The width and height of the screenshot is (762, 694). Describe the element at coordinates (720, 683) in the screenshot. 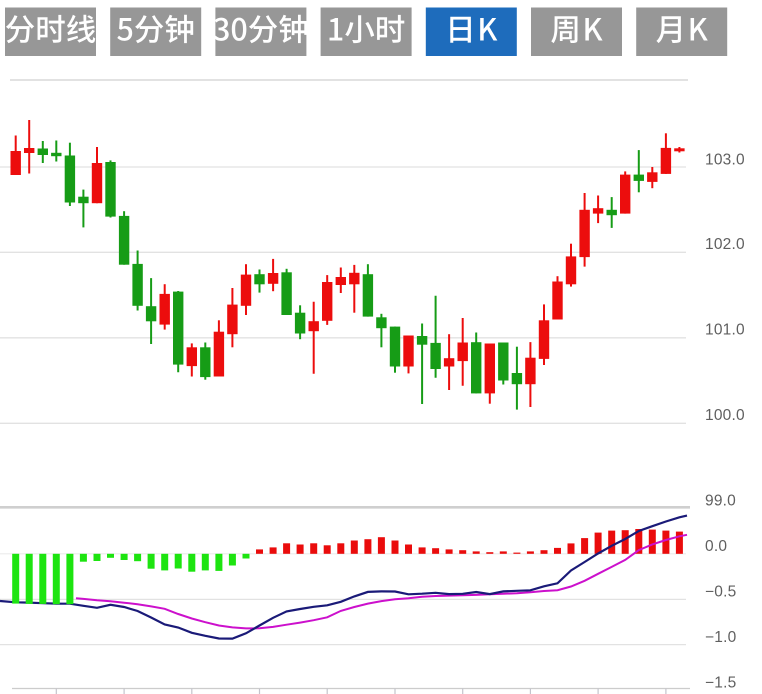

I see `svg-text: −1.5` at that location.